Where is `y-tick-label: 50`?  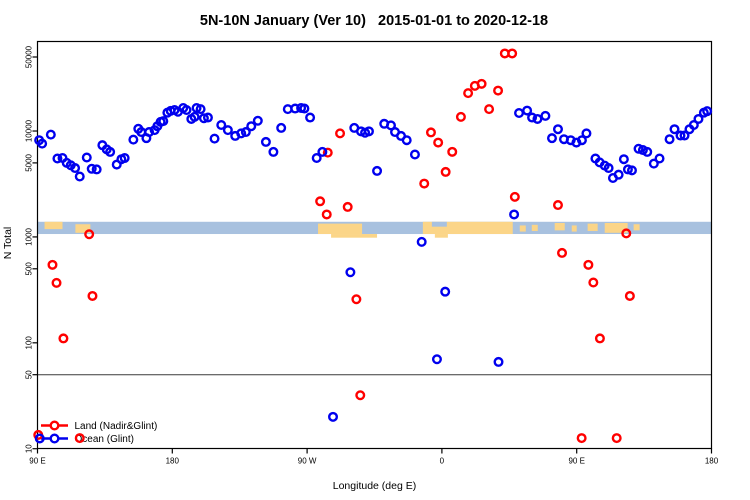
y-tick-label: 50 is located at coordinates (28, 374).